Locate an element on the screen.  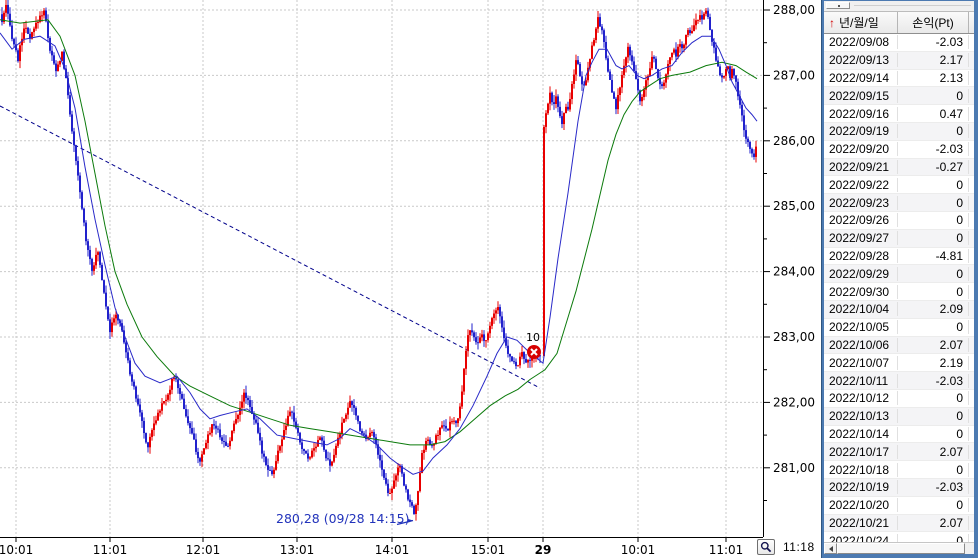
current-time-label: 11:18 is located at coordinates (799, 547).